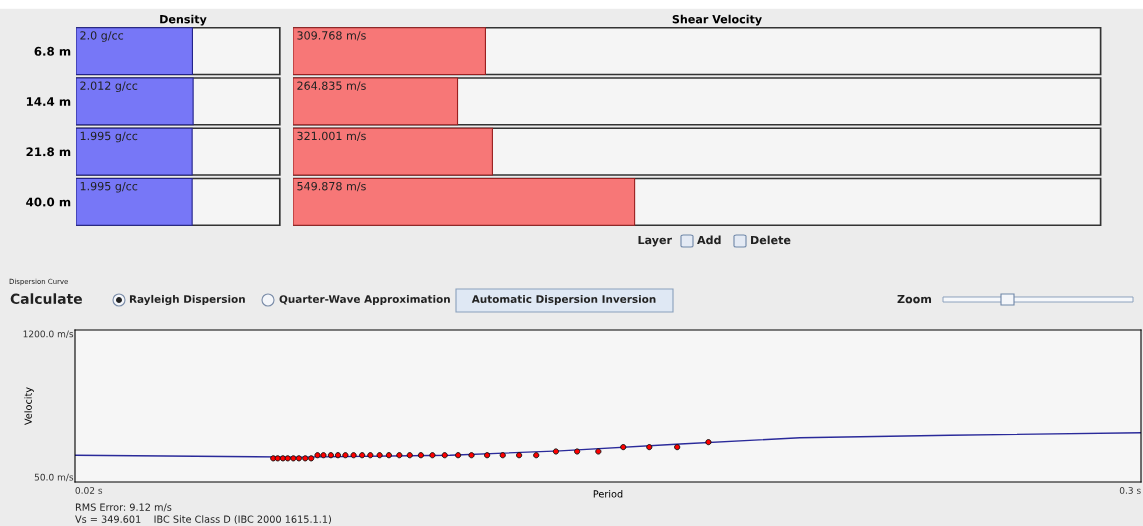 The image size is (1143, 526). What do you see at coordinates (54, 477) in the screenshot?
I see `y-tick-label: 50.0 m/s` at bounding box center [54, 477].